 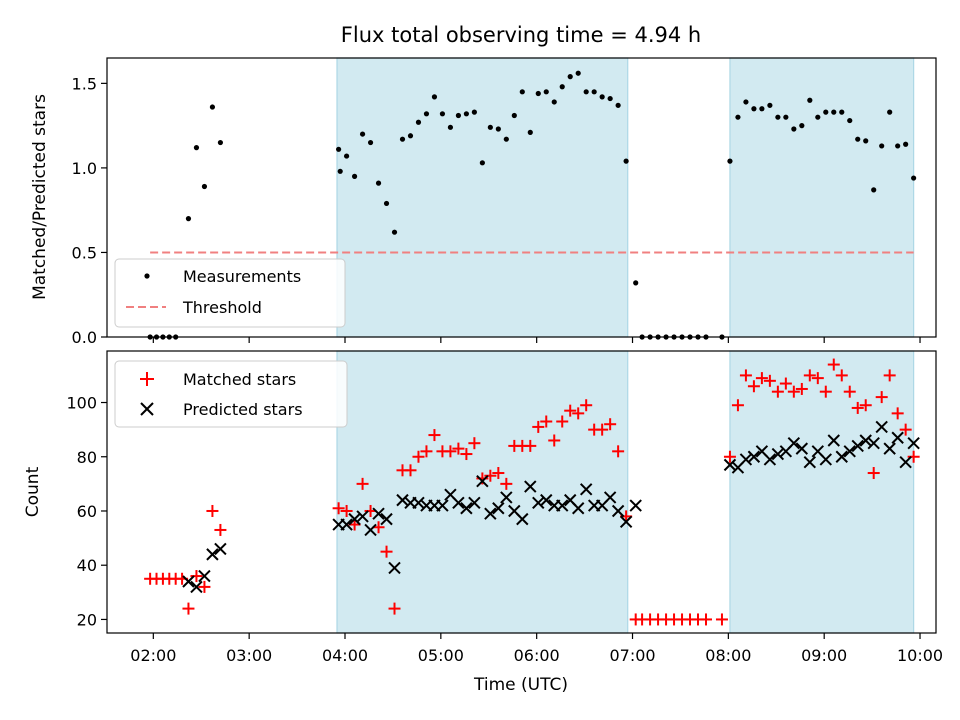 I want to click on bottom-y-axis-label: Count, so click(x=33, y=491).